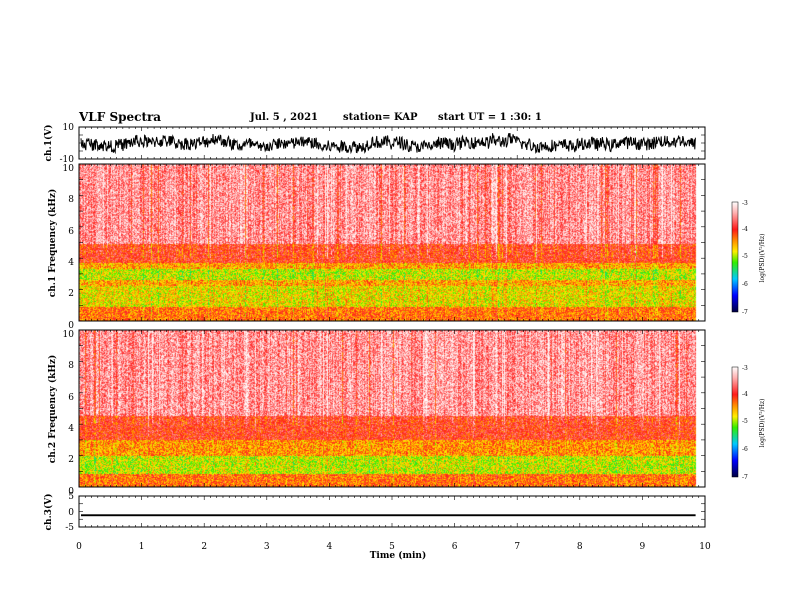  Describe the element at coordinates (745, 203) in the screenshot. I see `ch1-colorbar-tick: -3` at that location.